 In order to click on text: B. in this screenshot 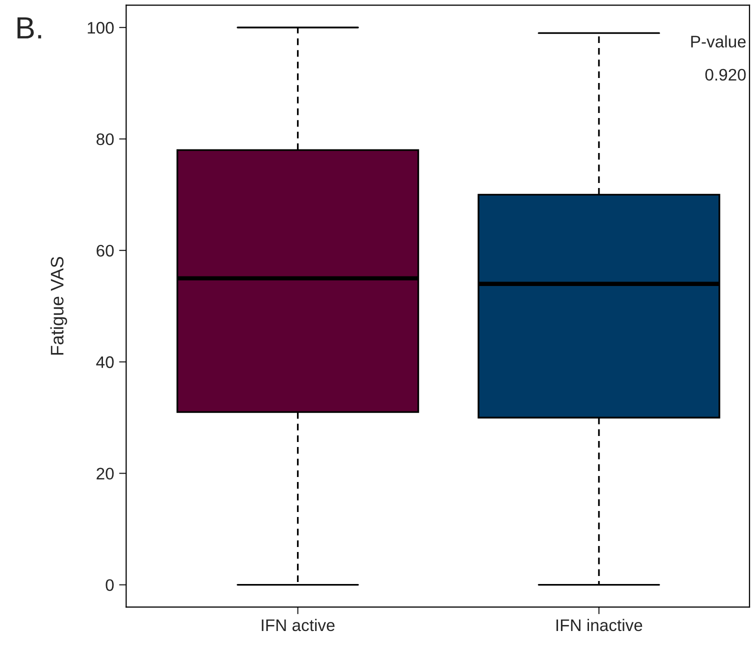, I will do `click(30, 27)`.